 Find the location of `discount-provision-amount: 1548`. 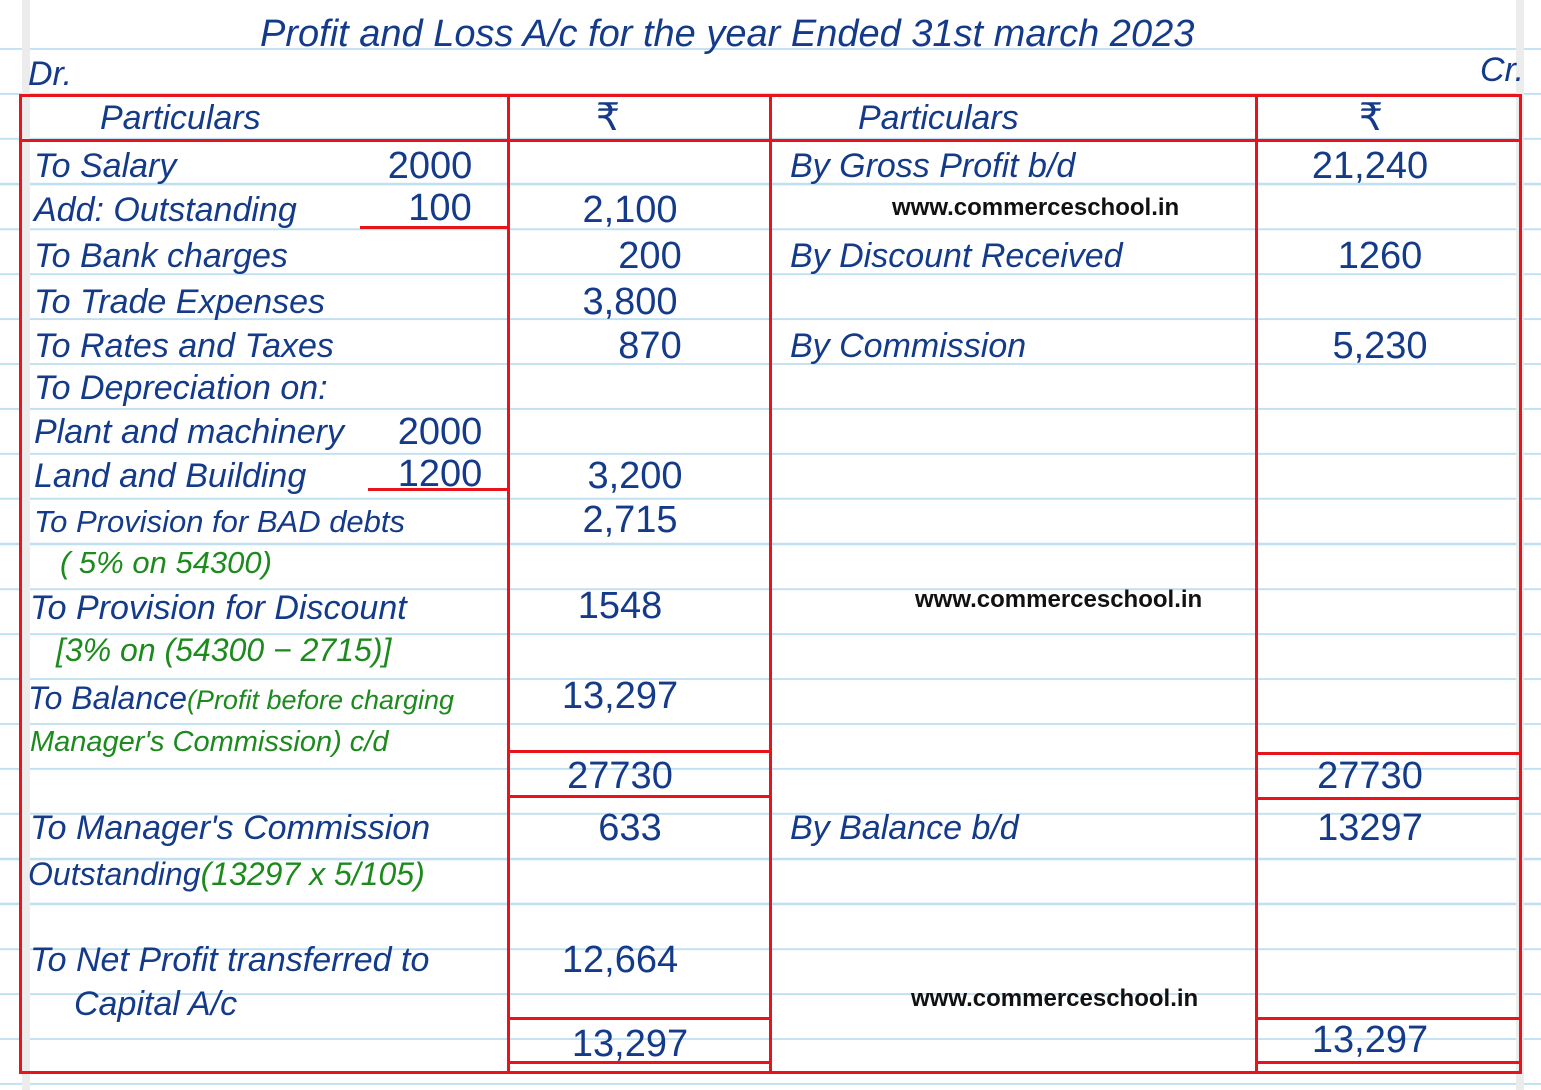

discount-provision-amount: 1548 is located at coordinates (620, 606).